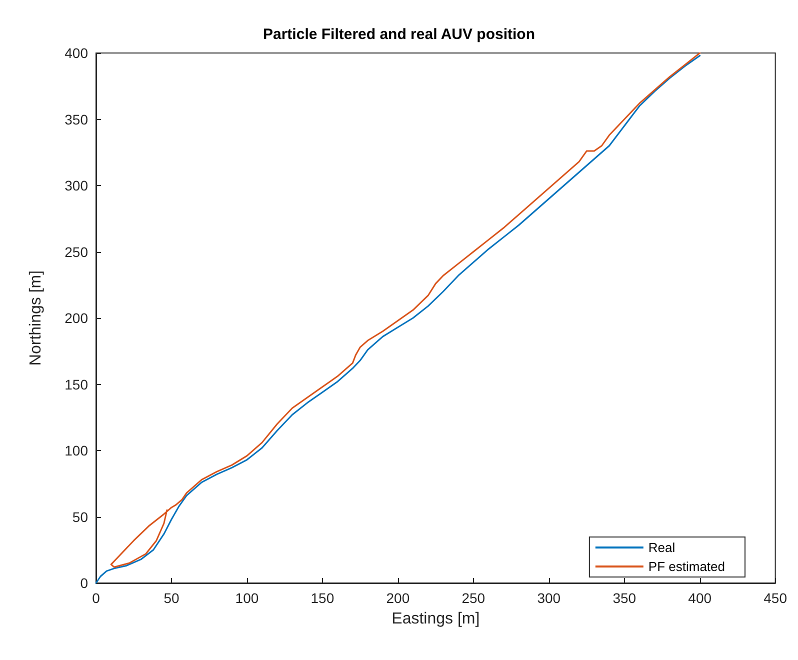  Describe the element at coordinates (76, 119) in the screenshot. I see `y-tick-label: 350` at that location.